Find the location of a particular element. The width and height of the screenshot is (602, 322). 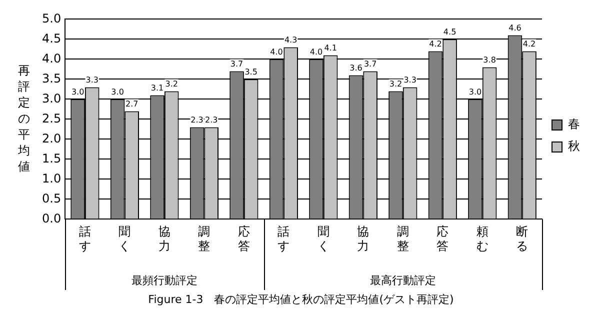

data-label: 4.6 is located at coordinates (515, 27).